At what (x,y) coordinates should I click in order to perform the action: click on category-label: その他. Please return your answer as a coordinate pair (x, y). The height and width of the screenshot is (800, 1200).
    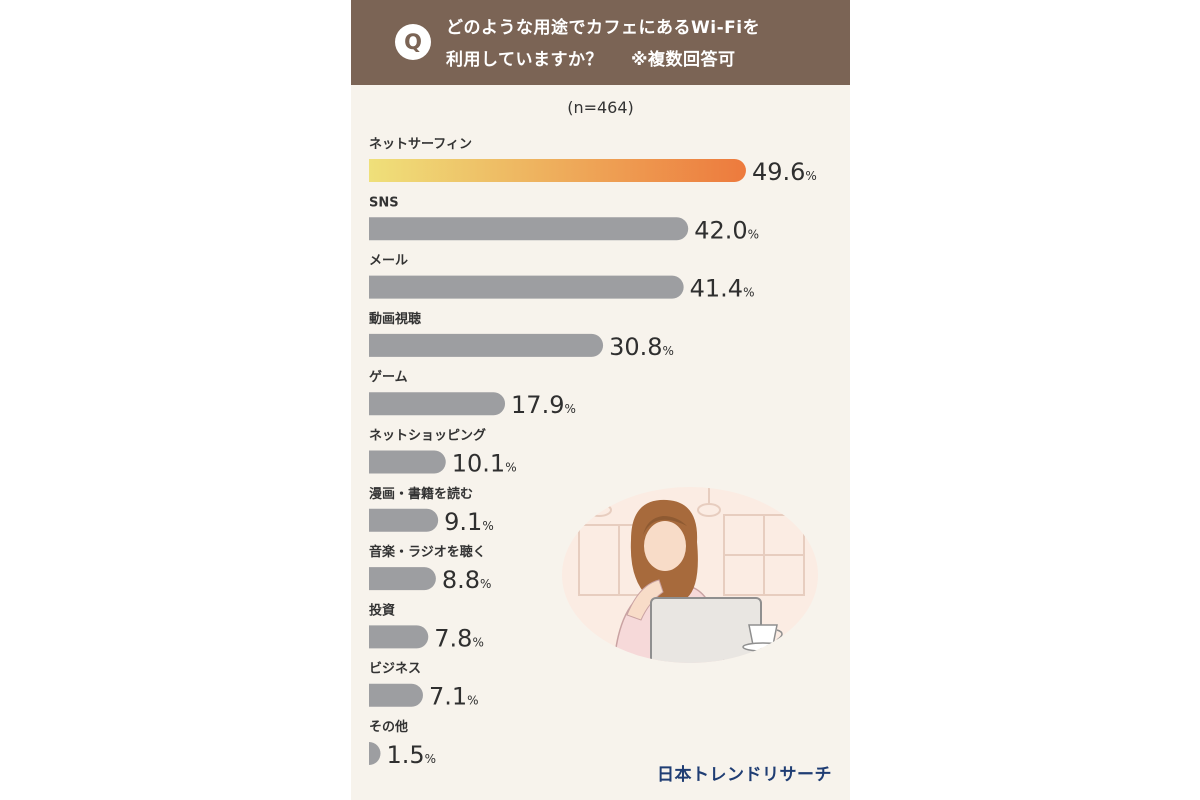
    Looking at the image, I should click on (388, 727).